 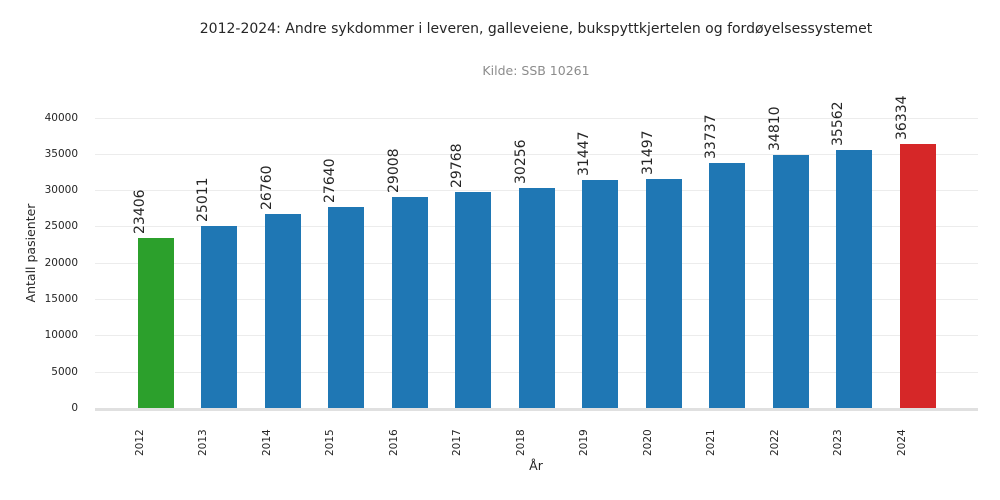 I want to click on x-tick-label: 2024, so click(x=901, y=442).